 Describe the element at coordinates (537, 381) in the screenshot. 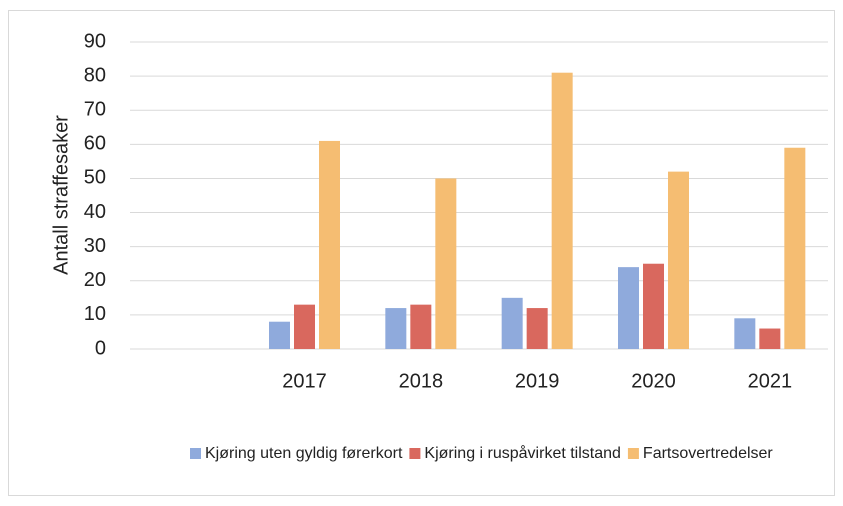

I see `x-tick-label: 2019` at that location.